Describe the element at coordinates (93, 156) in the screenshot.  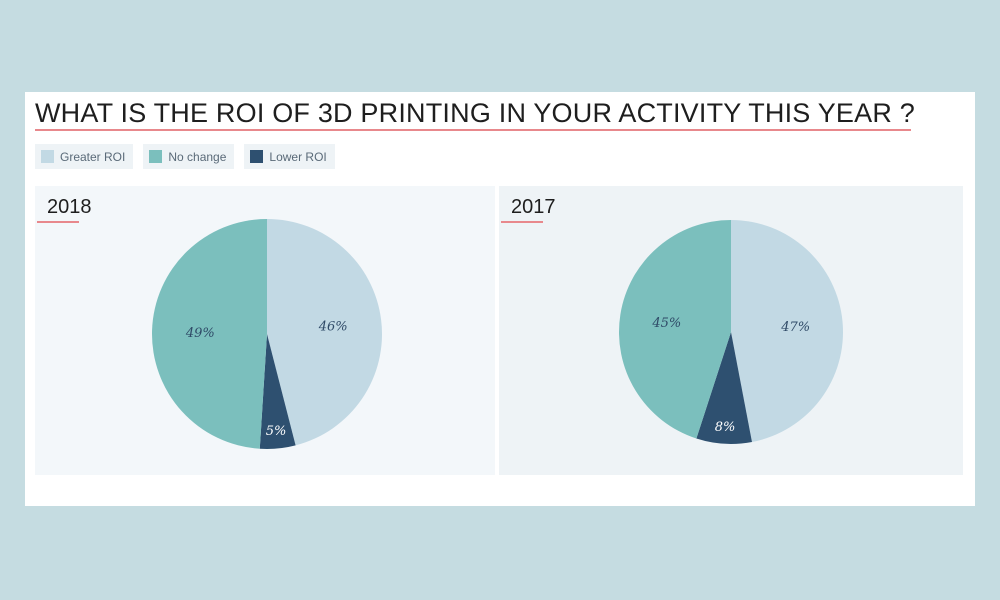
I see `legend-label-greater-roi: Greater ROI` at that location.